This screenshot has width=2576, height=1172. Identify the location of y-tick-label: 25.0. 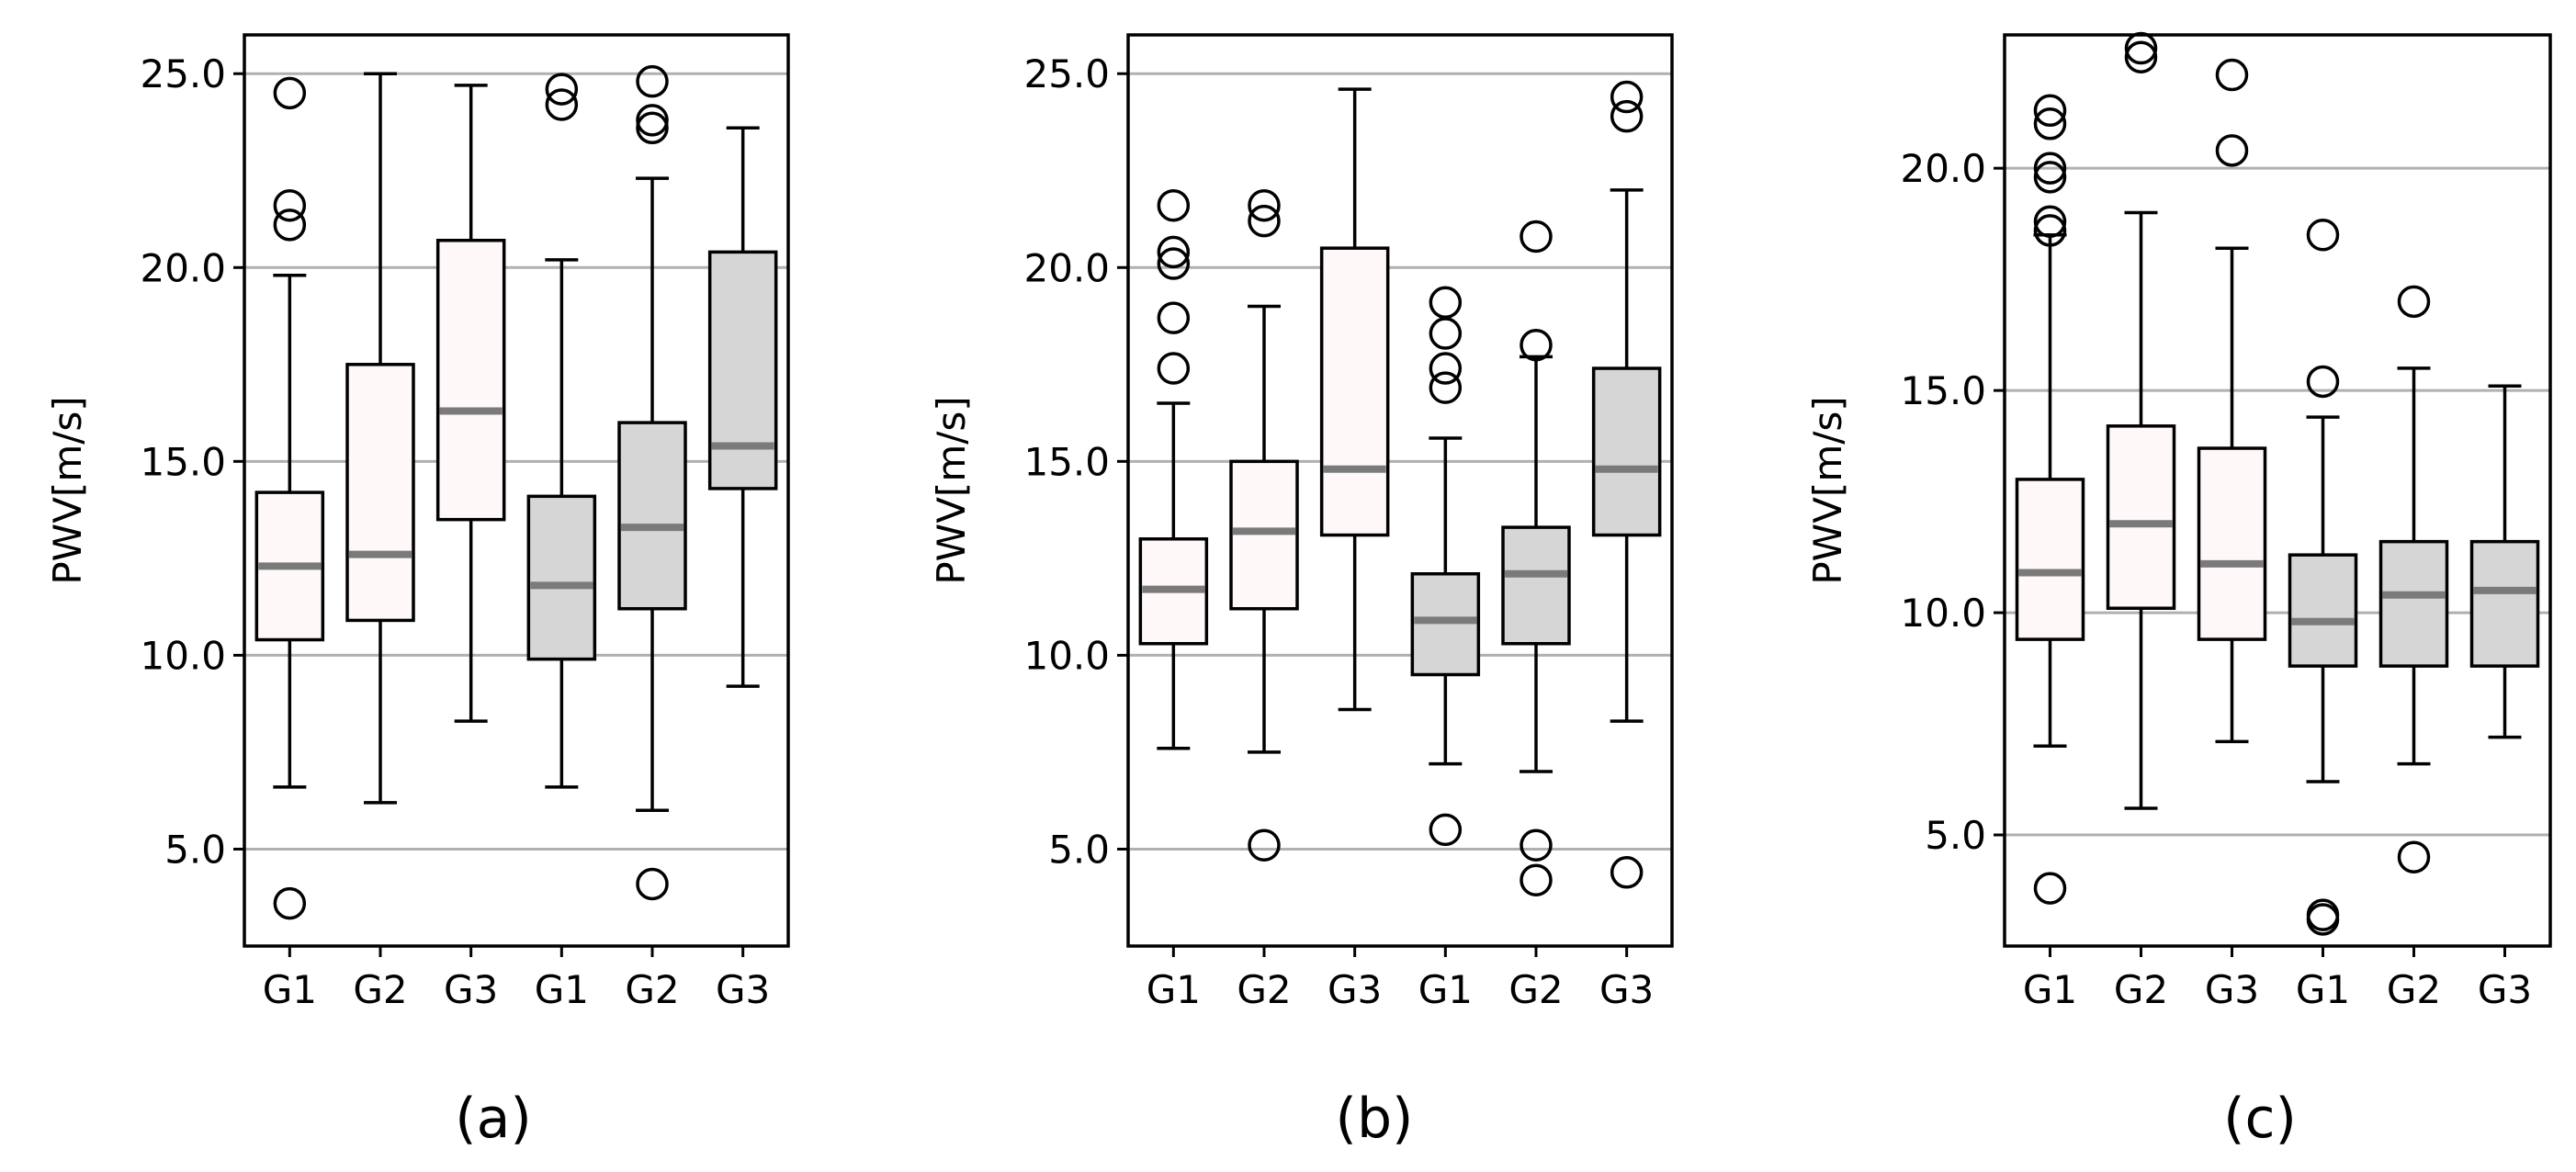
(183, 73).